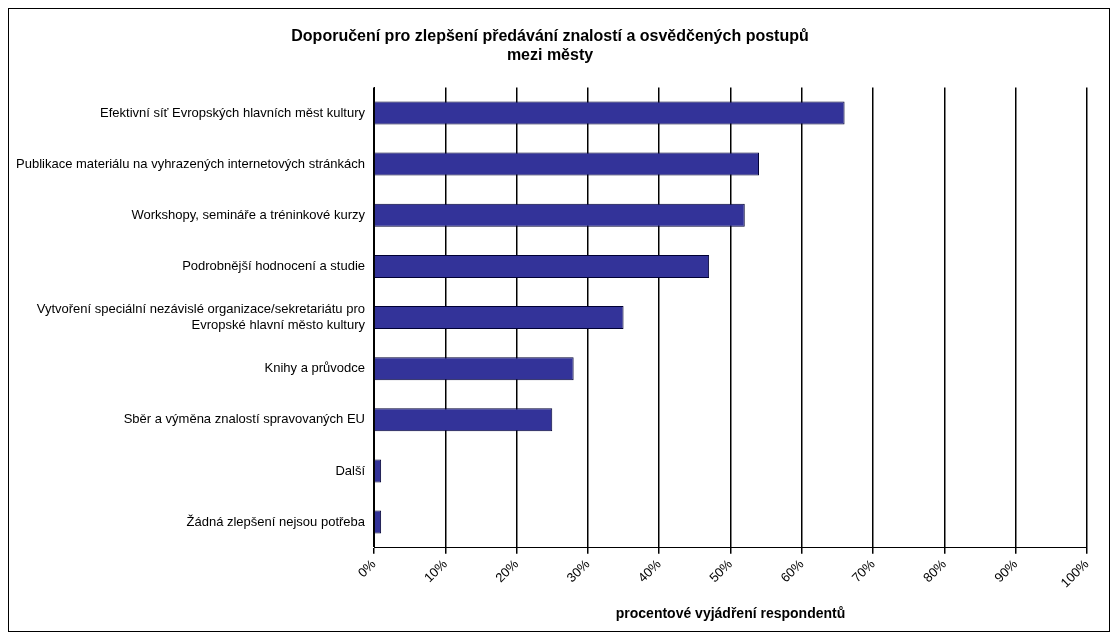  I want to click on y-tick-label: Efektivní síť Evropských hlavních měst kultury, so click(233, 112).